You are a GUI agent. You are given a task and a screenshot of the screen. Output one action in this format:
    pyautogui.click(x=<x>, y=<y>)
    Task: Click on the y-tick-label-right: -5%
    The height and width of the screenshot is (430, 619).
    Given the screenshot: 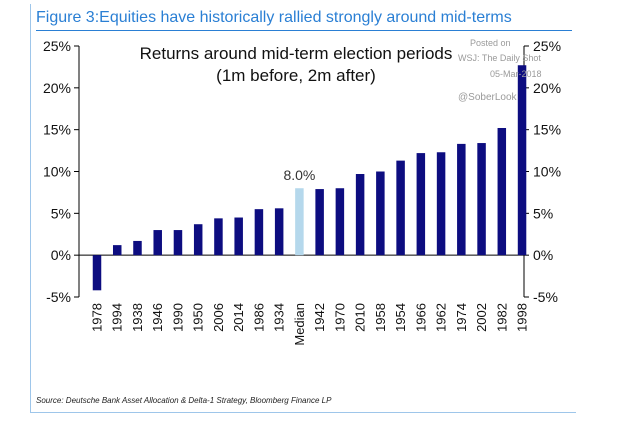 What is the action you would take?
    pyautogui.click(x=545, y=297)
    